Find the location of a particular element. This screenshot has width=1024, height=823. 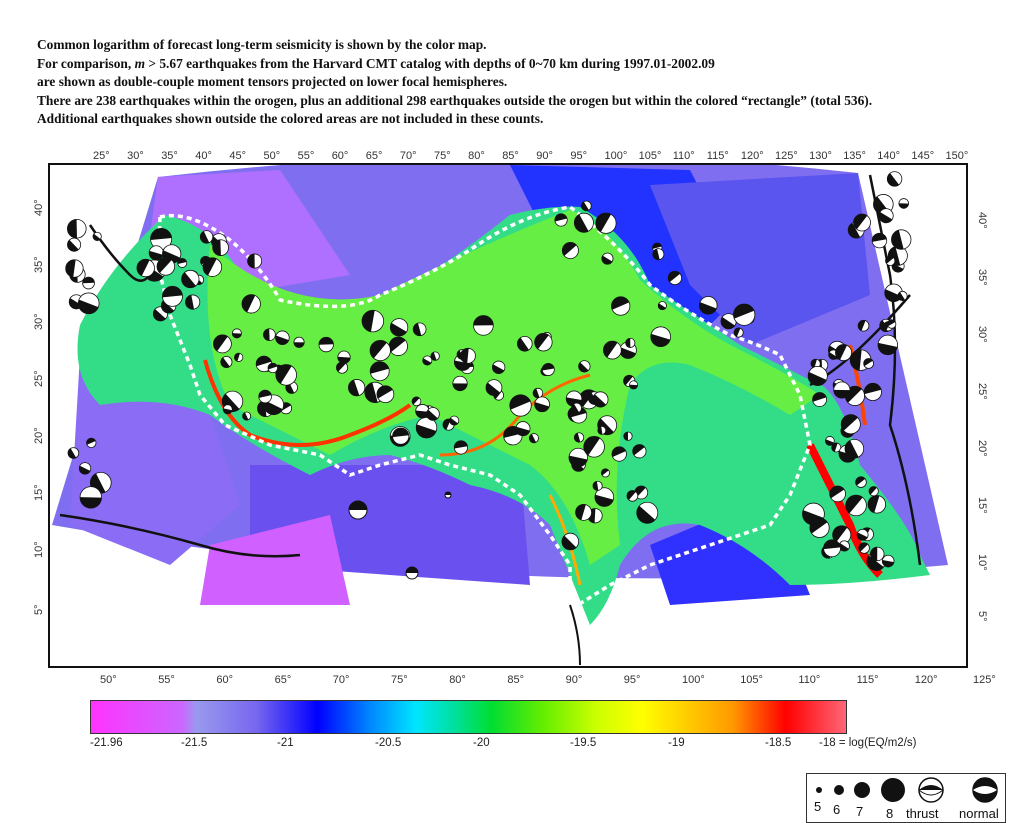

left-lat-label-0: 40° is located at coordinates (39, 207).